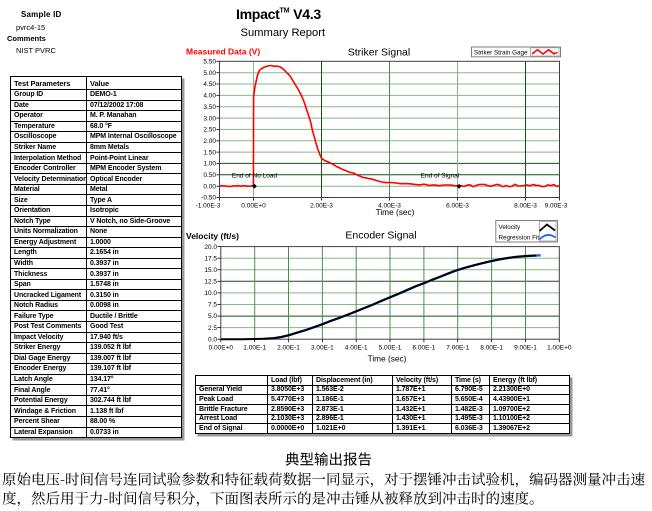 This screenshot has height=511, width=652. Describe the element at coordinates (212, 316) in the screenshot. I see `svg-text: 5.0` at that location.